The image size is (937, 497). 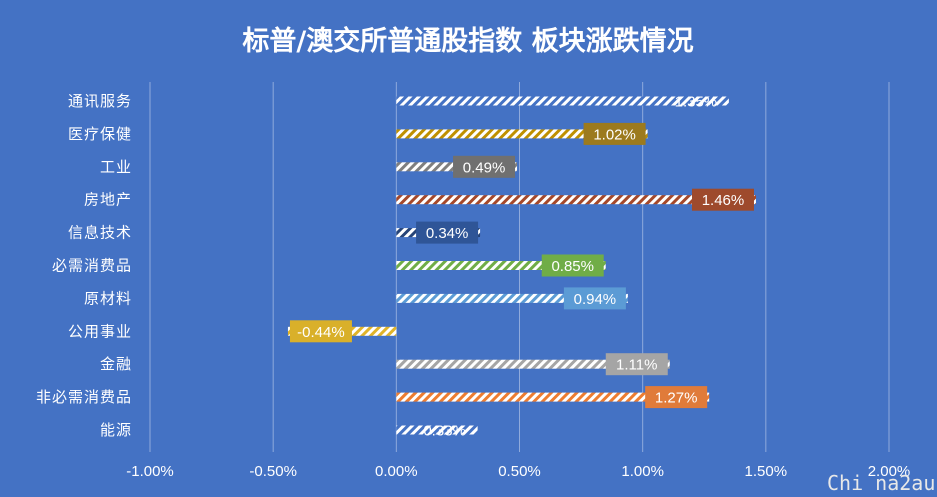 What do you see at coordinates (467, 41) in the screenshot?
I see `chart-title: 标普/澳交所普通股指数 板块涨跌情况` at bounding box center [467, 41].